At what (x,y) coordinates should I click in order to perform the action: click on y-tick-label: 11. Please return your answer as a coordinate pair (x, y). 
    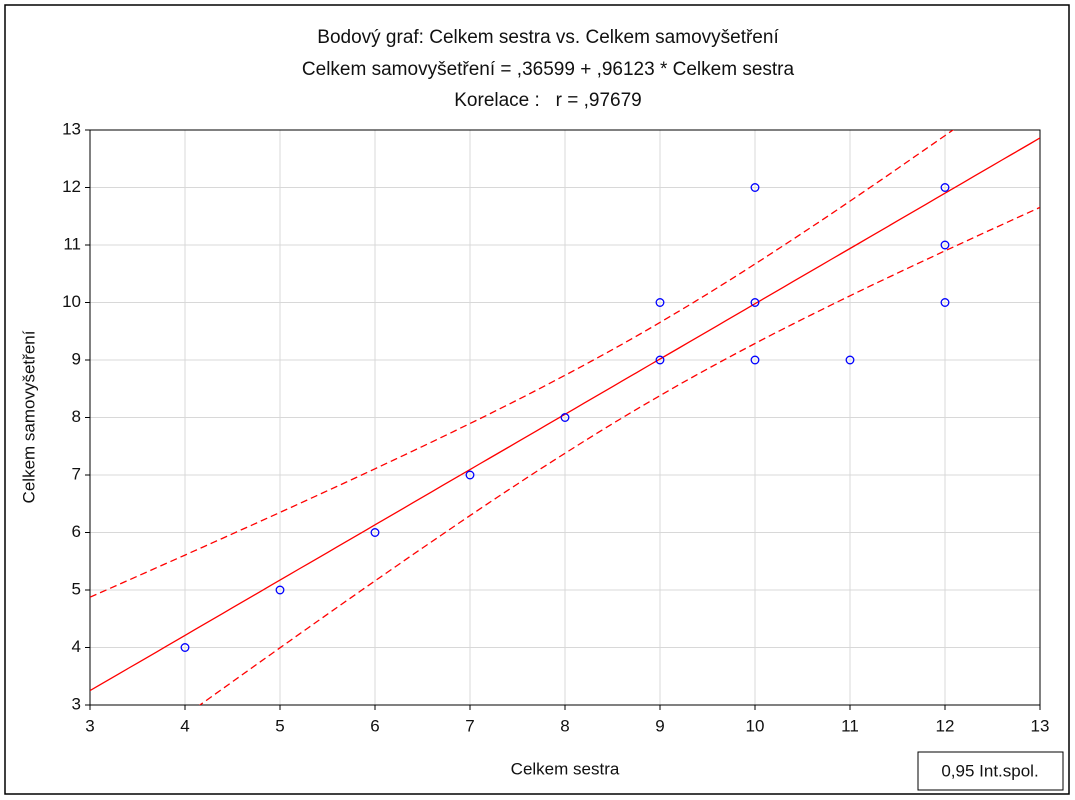
    Looking at the image, I should click on (72, 243).